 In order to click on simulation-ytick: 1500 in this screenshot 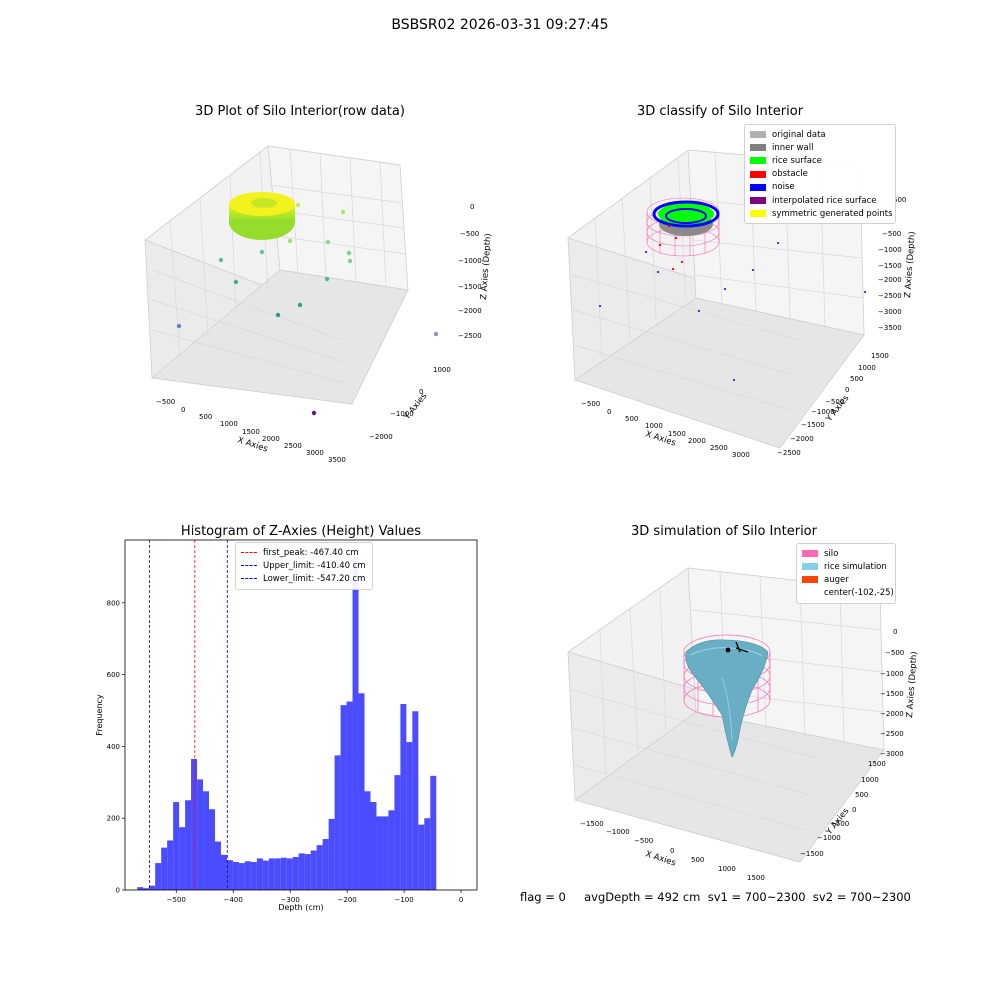, I will do `click(877, 764)`.